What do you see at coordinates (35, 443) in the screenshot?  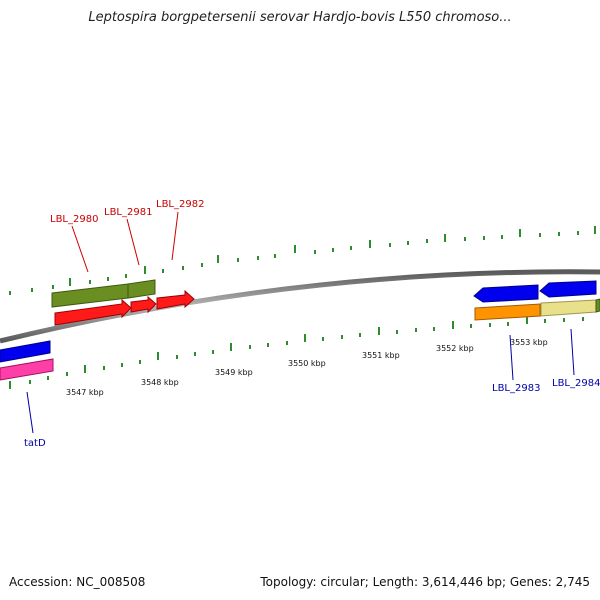 I see `gene-label-tatd: tatD` at bounding box center [35, 443].